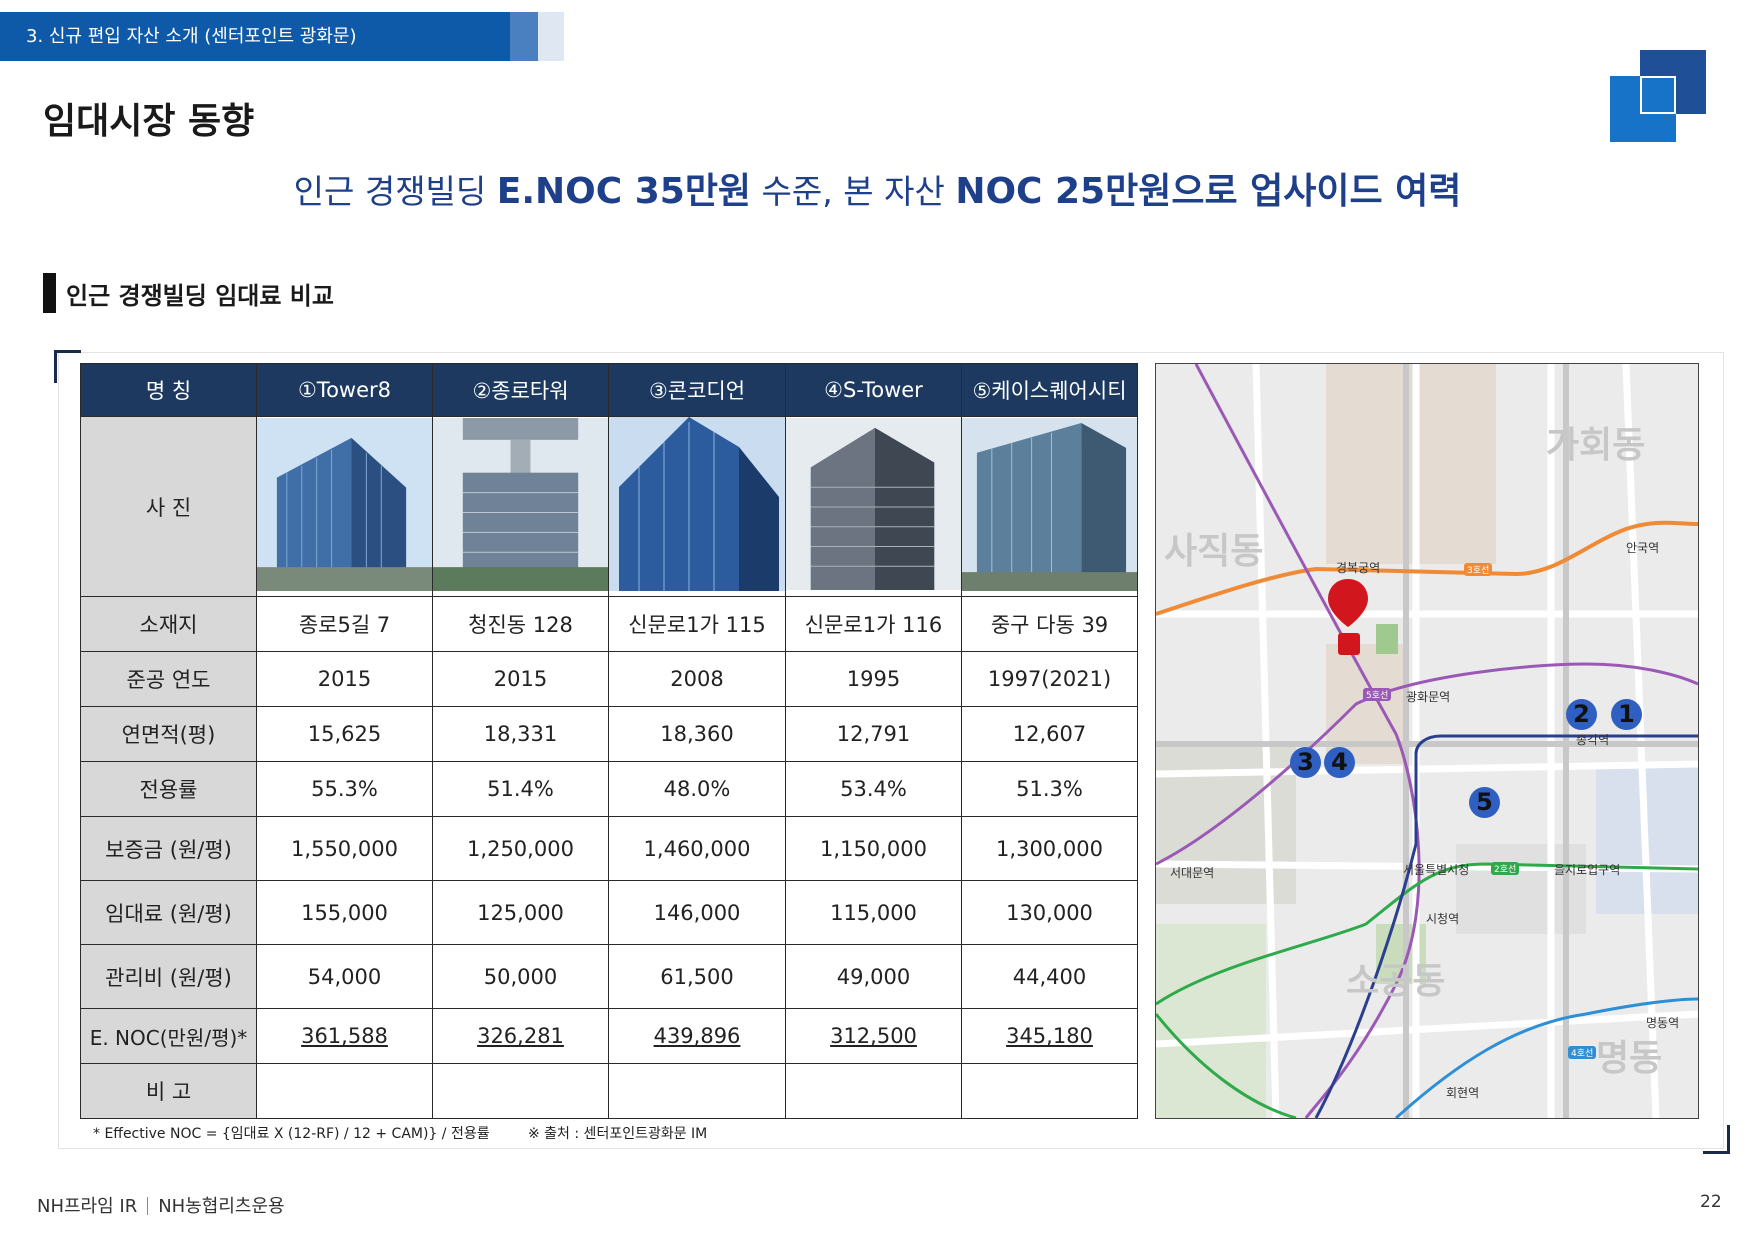  What do you see at coordinates (1505, 868) in the screenshot?
I see `map-line-badge-2: 2호선` at bounding box center [1505, 868].